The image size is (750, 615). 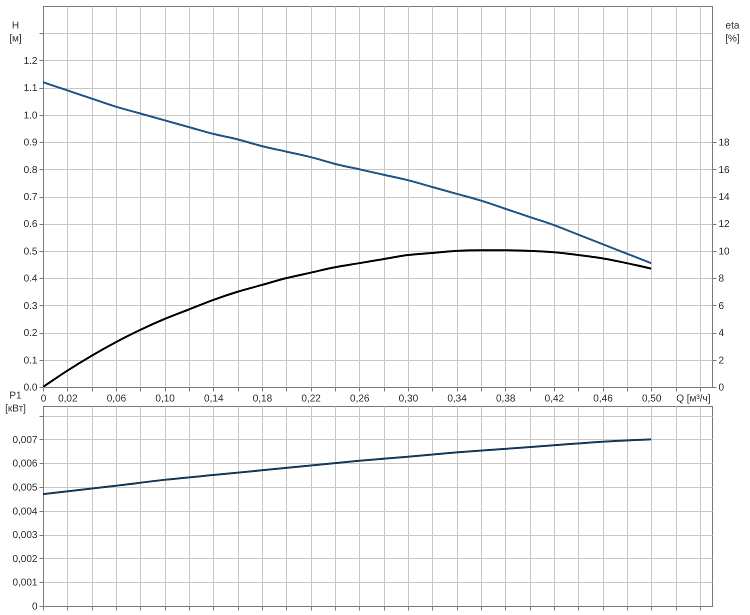 What do you see at coordinates (724, 143) in the screenshot?
I see `y2-tick-label: 18` at bounding box center [724, 143].